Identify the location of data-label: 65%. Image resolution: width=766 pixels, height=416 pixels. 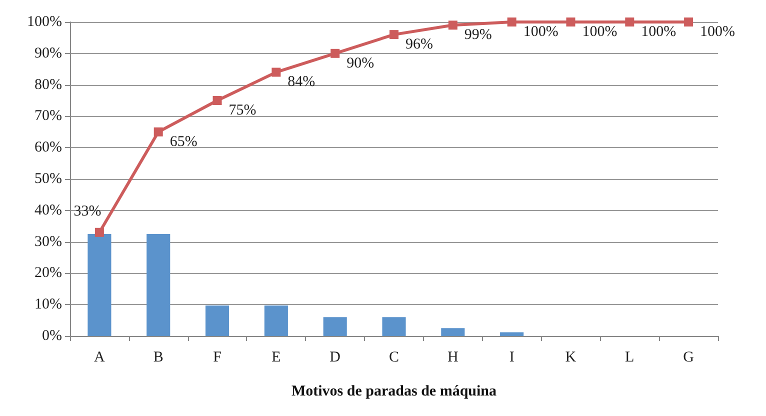
(184, 142).